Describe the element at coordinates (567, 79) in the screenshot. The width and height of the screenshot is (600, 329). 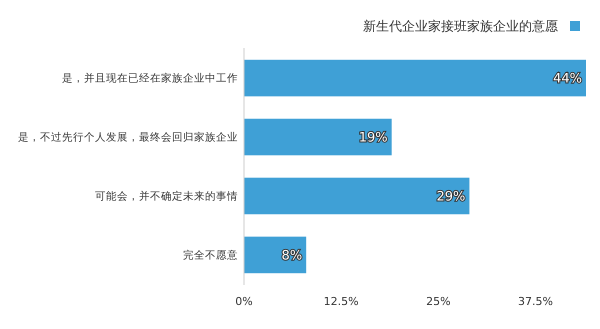
I see `text: 44%` at that location.